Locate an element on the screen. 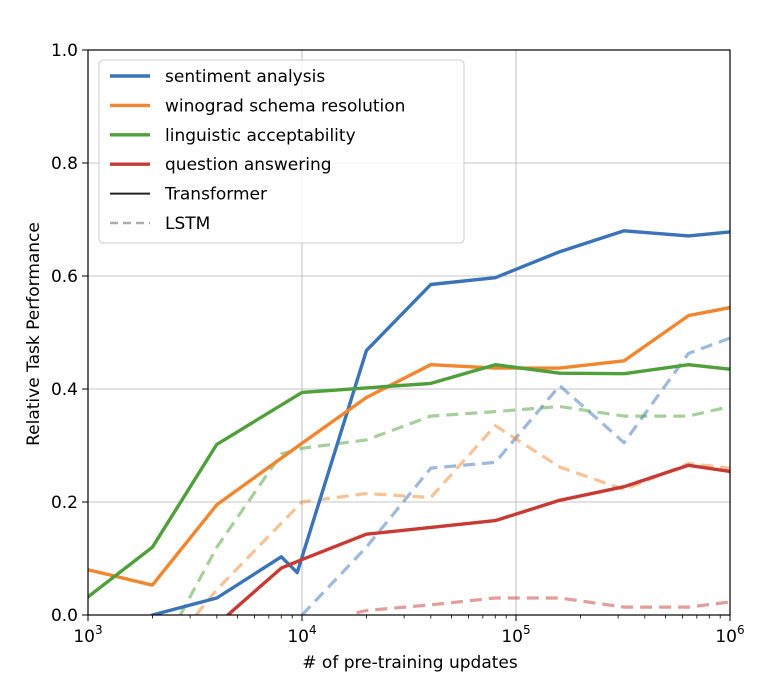 The width and height of the screenshot is (772, 690). legend-label: sentiment analysis is located at coordinates (245, 77).